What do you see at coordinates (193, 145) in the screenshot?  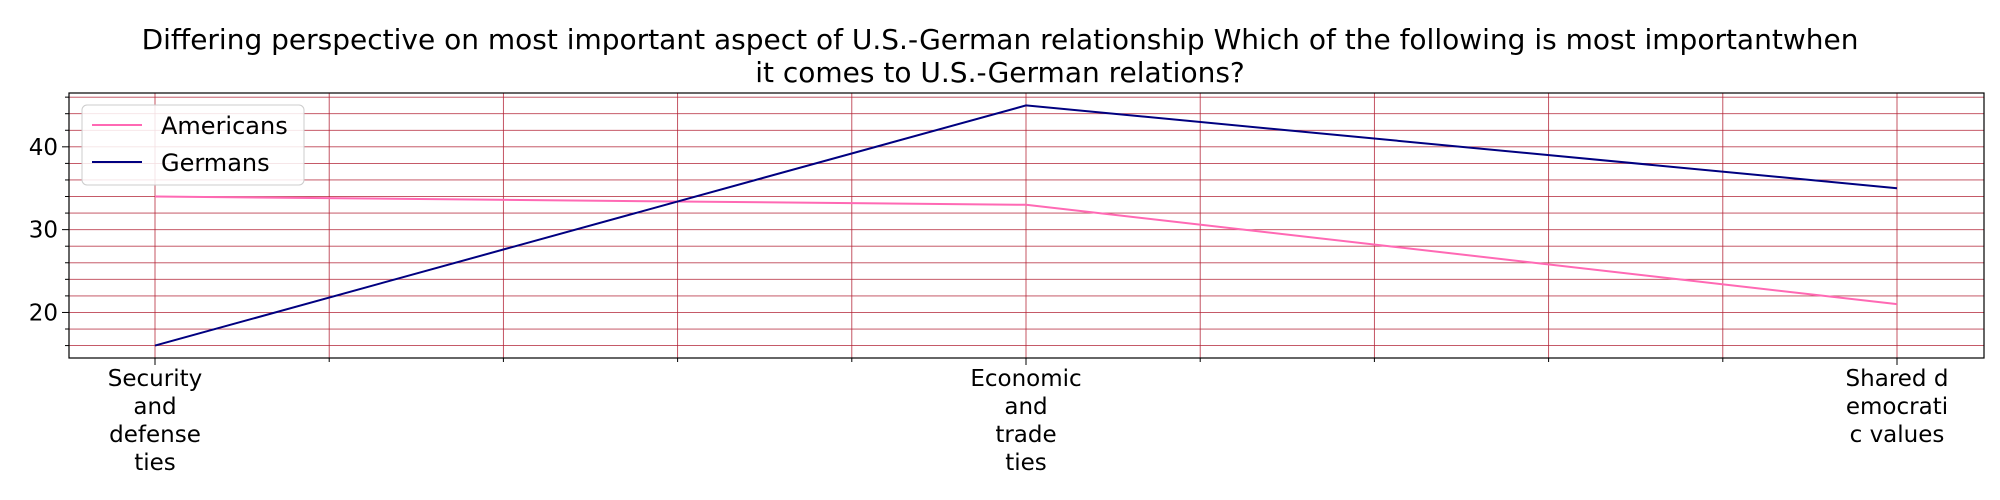 I see `legend: Americans Germans` at bounding box center [193, 145].